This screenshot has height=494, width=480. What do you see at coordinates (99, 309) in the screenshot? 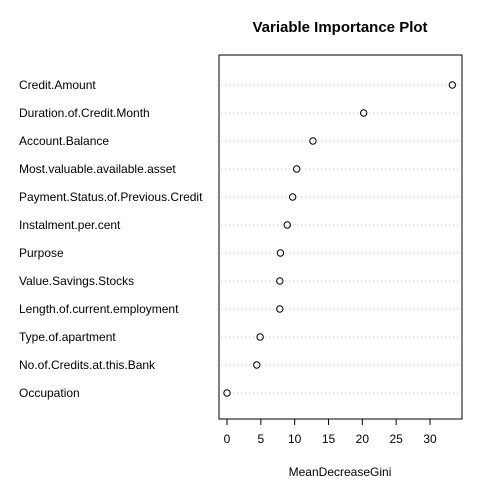
I see `variable-label: Length.of.current.employment` at bounding box center [99, 309].